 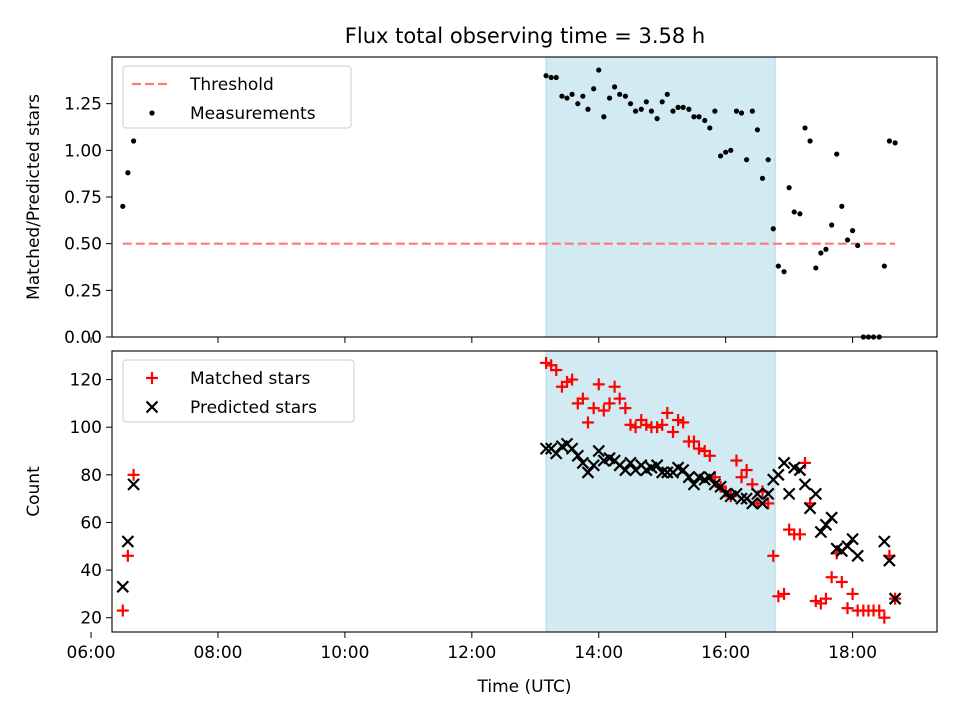 I want to click on count-y-tick-label: 60, so click(x=91, y=523).